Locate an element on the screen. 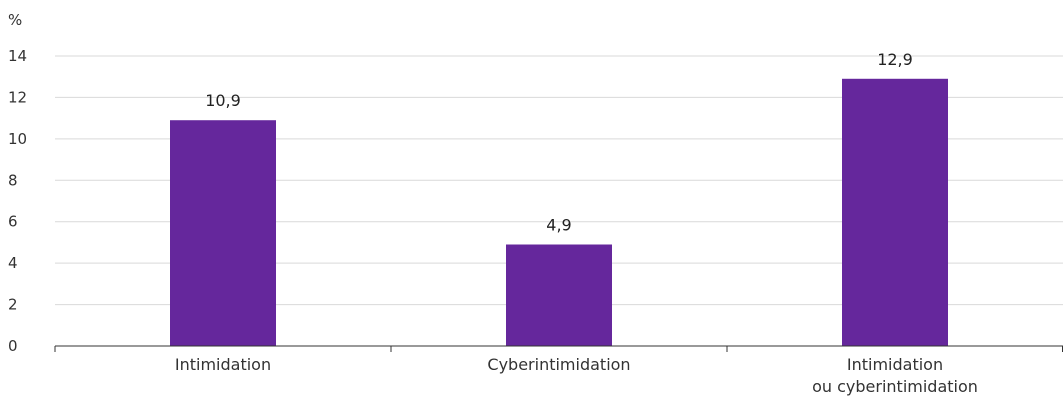 The image size is (1063, 400). y-tick-labels: 0 2 4 6 8 10 12 14 is located at coordinates (17, 201).